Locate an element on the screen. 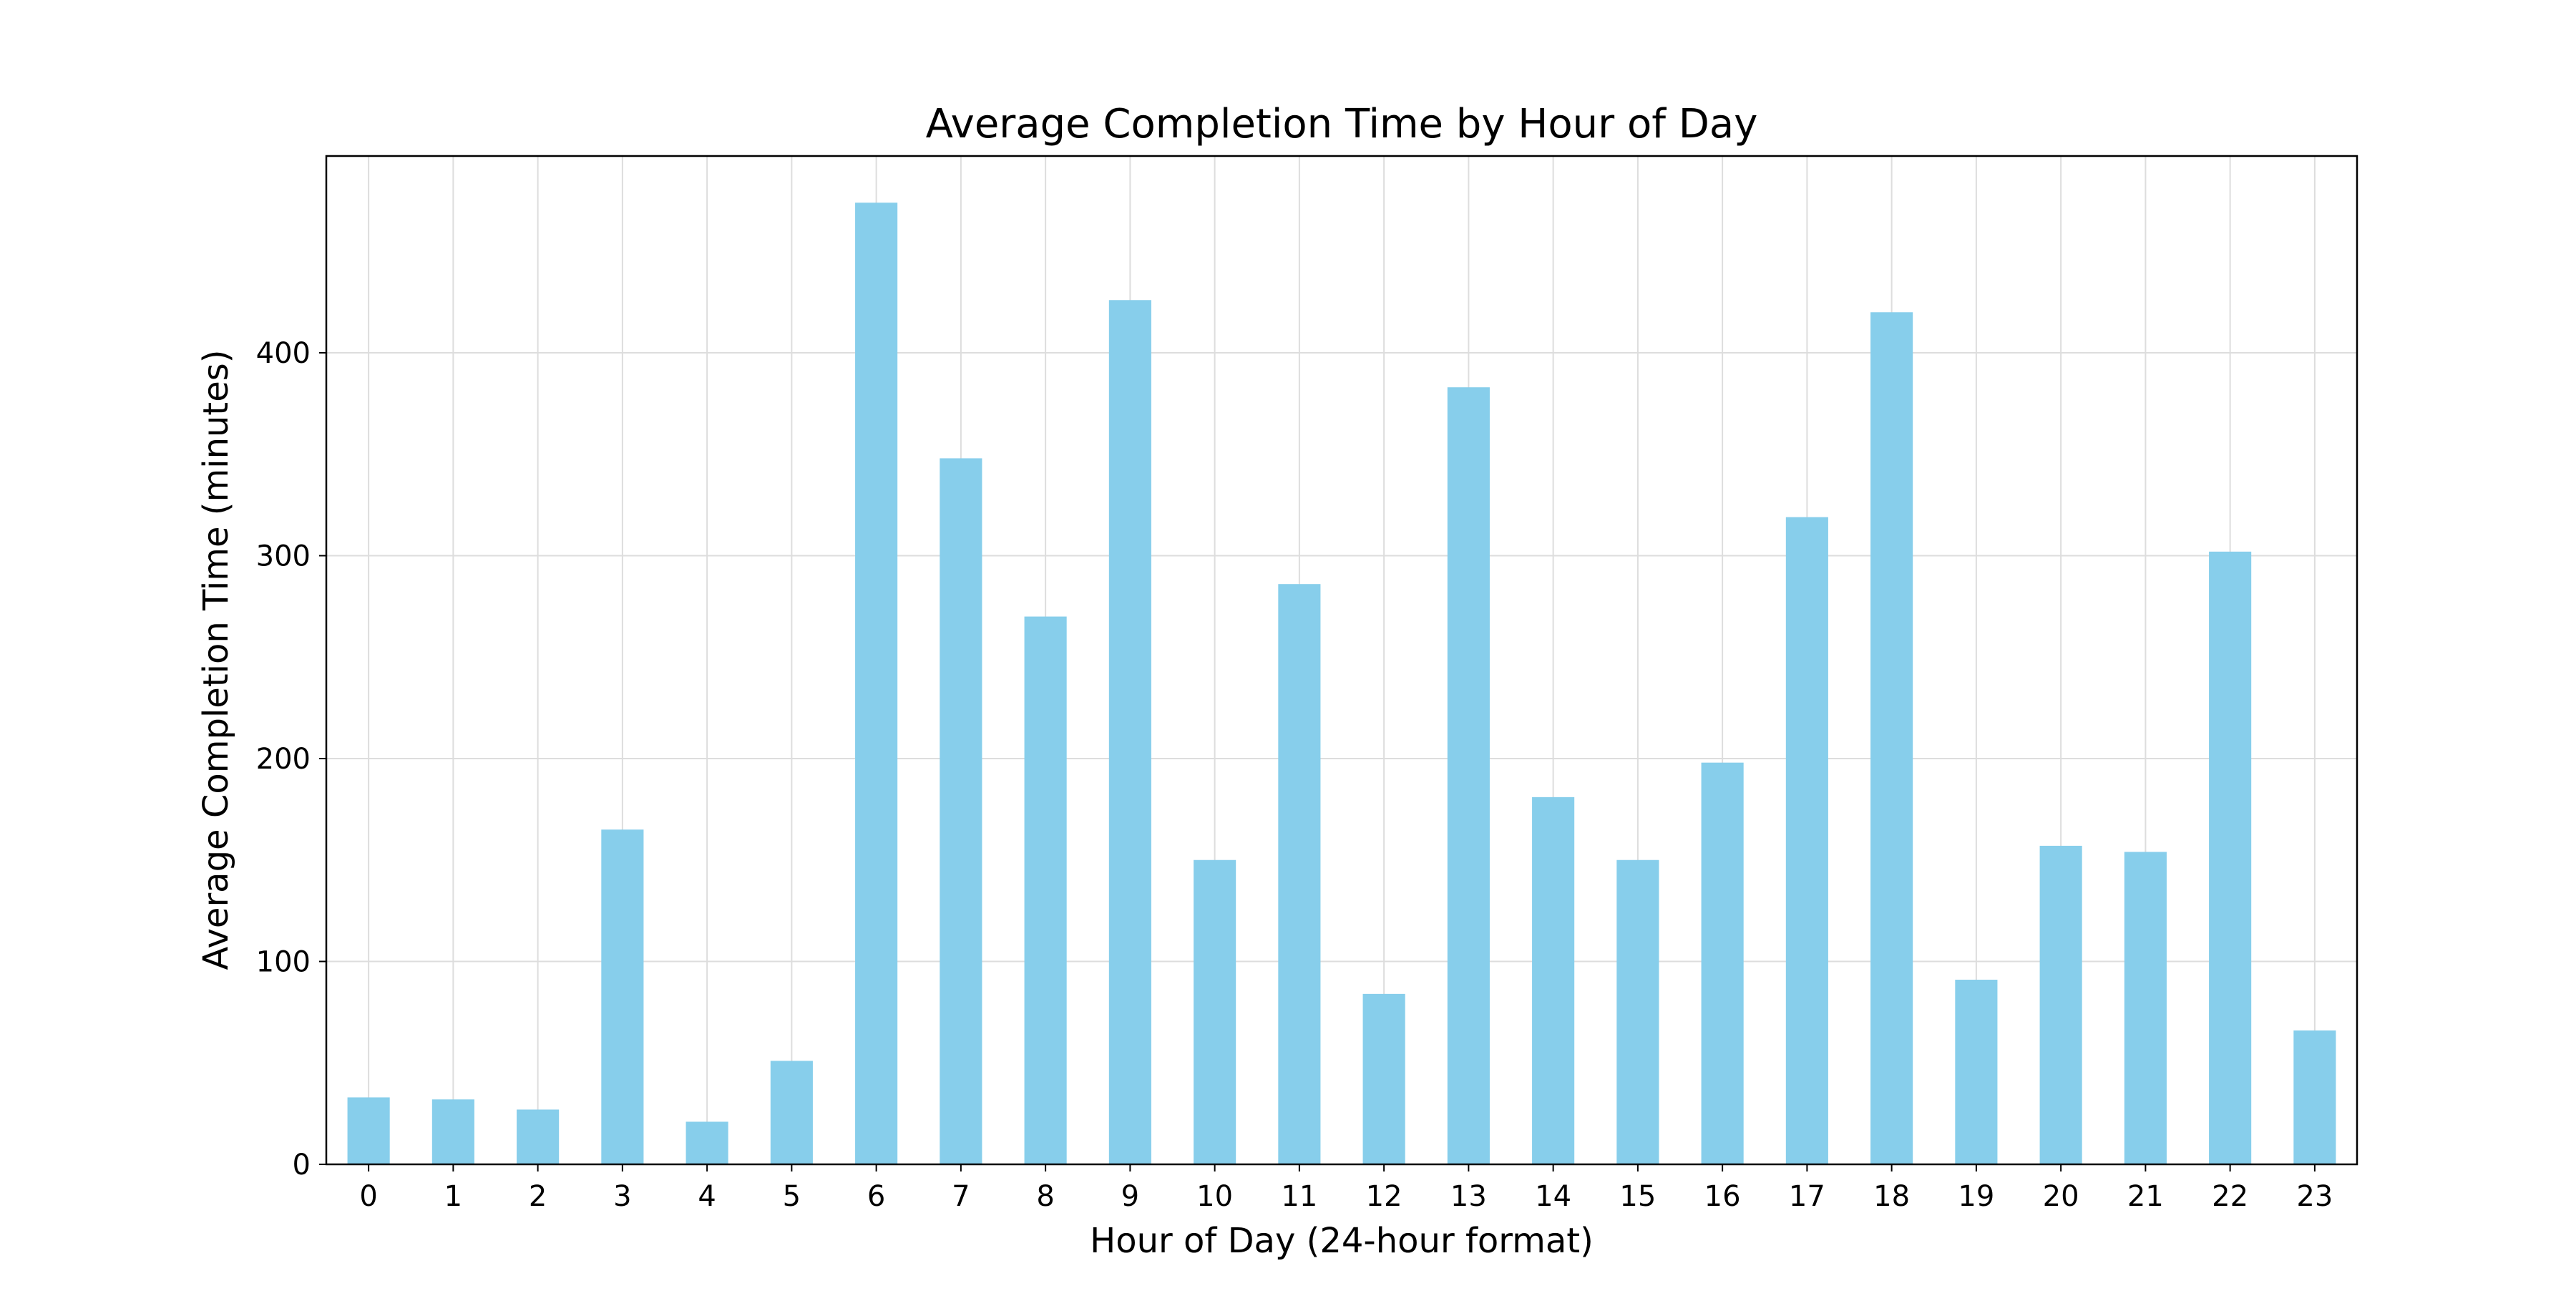 The width and height of the screenshot is (2576, 1291). x-tick-label: 9 is located at coordinates (1130, 1196).